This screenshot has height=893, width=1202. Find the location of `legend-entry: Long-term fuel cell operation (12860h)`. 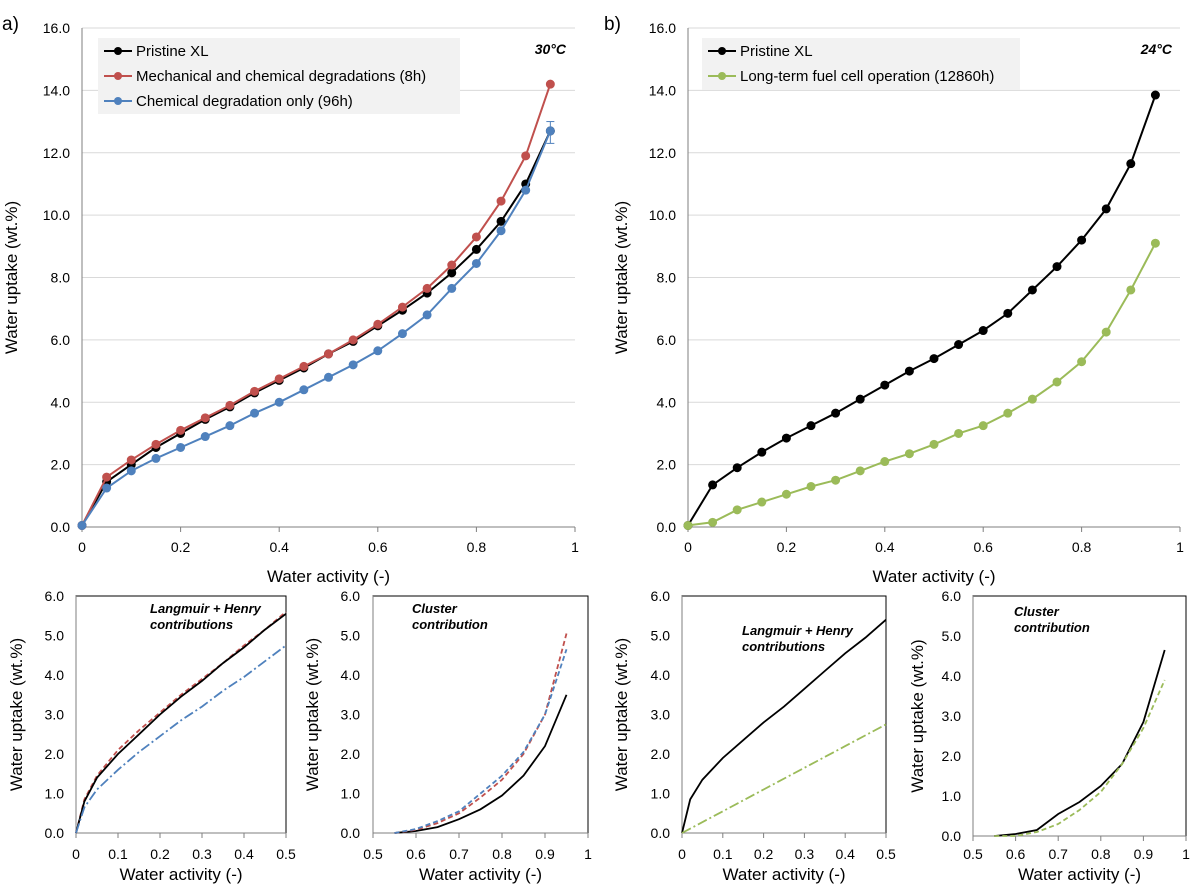

legend-entry: Long-term fuel cell operation (12860h) is located at coordinates (867, 76).